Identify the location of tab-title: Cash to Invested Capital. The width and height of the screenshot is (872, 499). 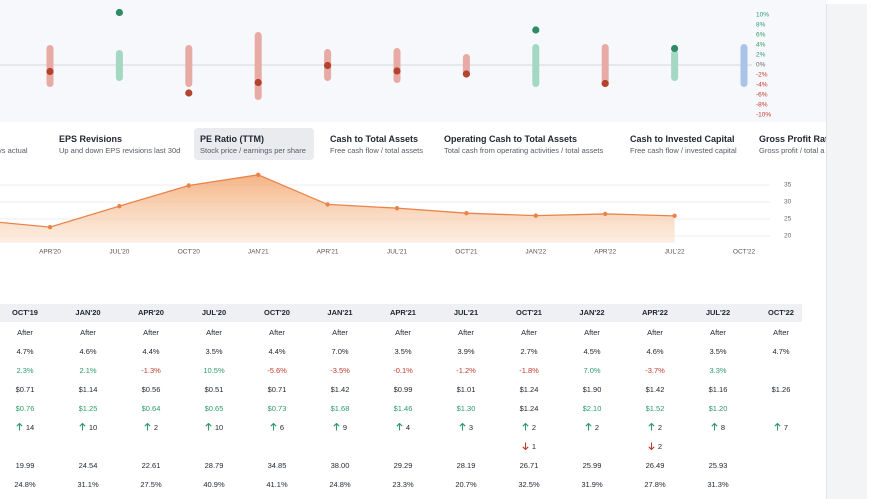
(682, 139).